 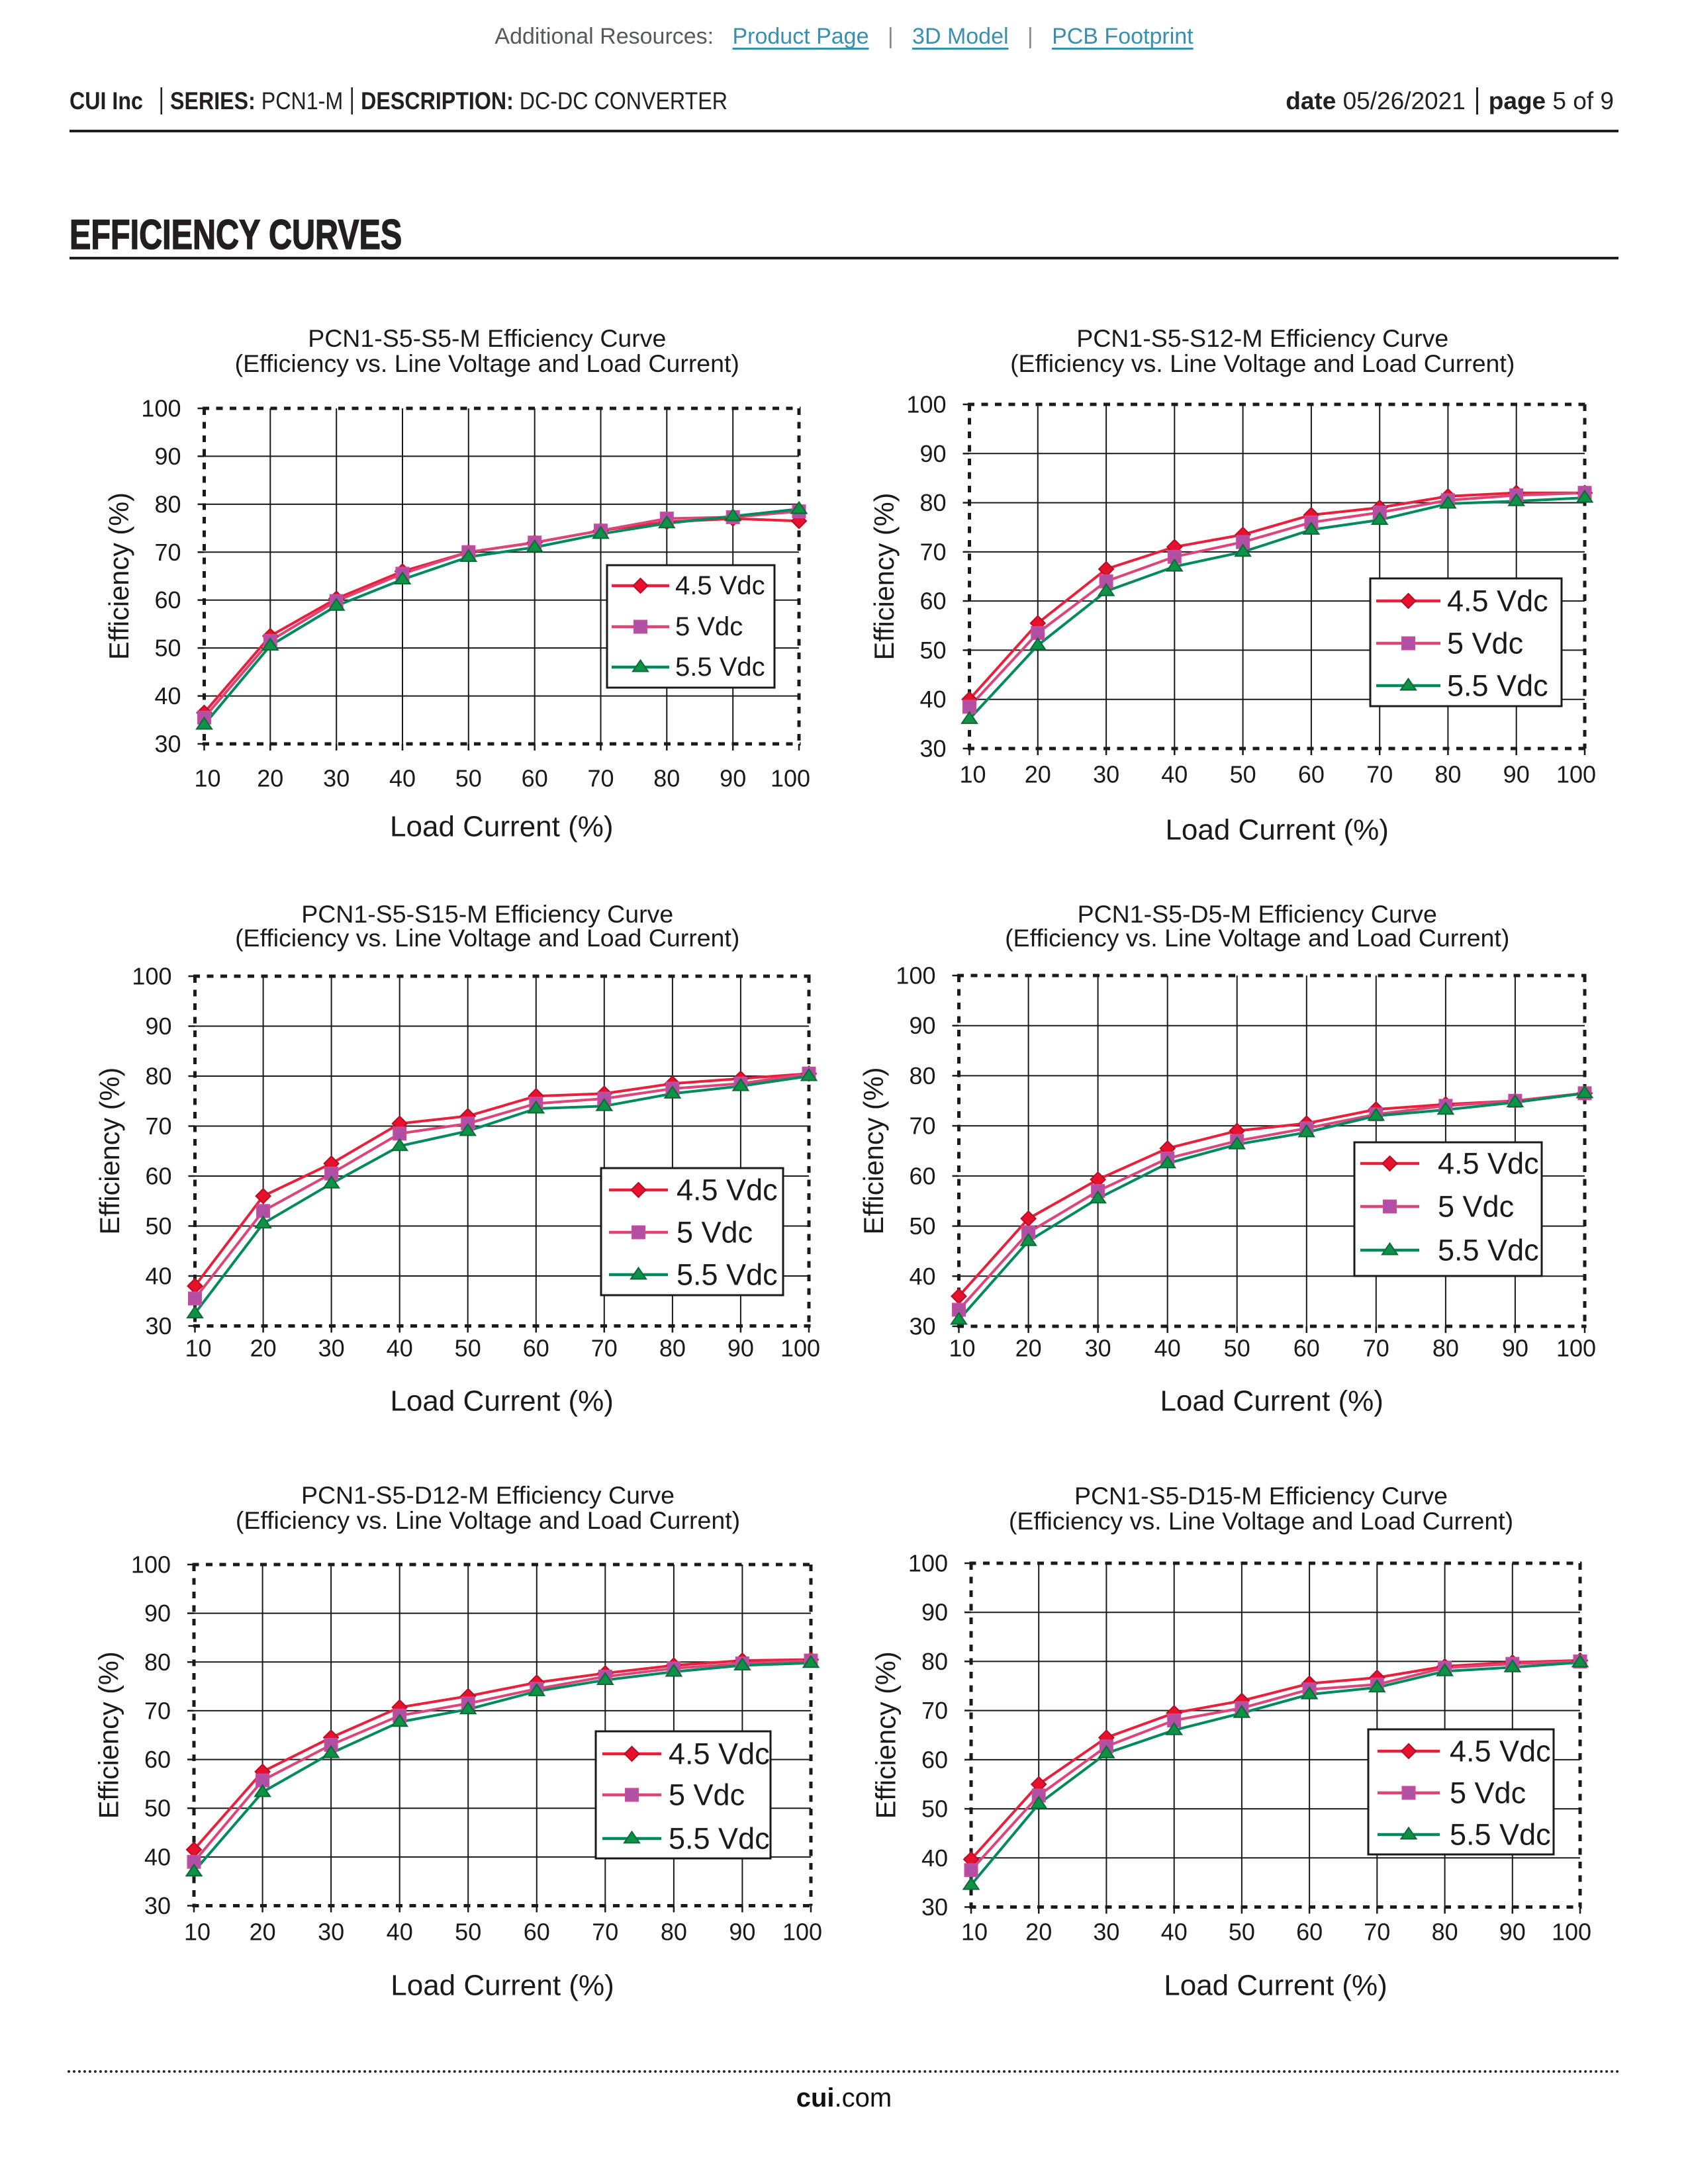 What do you see at coordinates (487, 338) in the screenshot?
I see `svg-text: PCN1-S5-S5-M Efficiency Curve` at bounding box center [487, 338].